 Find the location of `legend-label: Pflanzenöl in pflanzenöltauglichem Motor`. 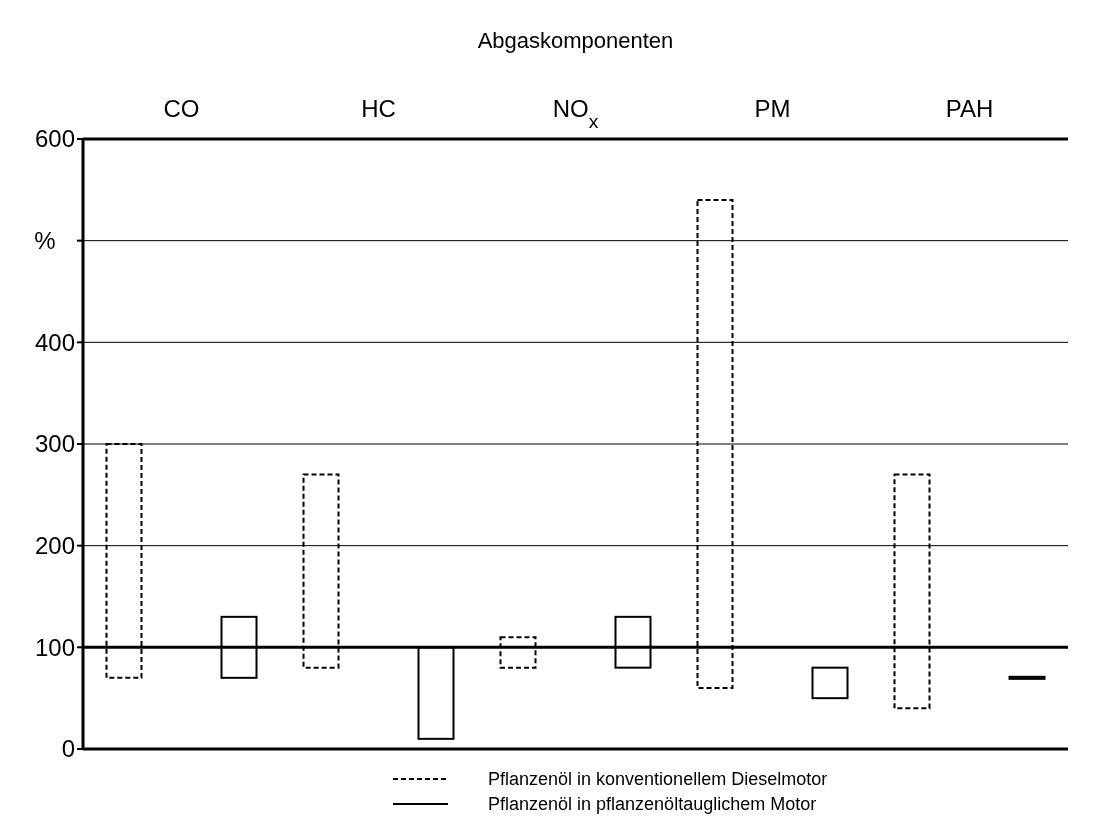

legend-label: Pflanzenöl in pflanzenöltauglichem Motor is located at coordinates (652, 804).